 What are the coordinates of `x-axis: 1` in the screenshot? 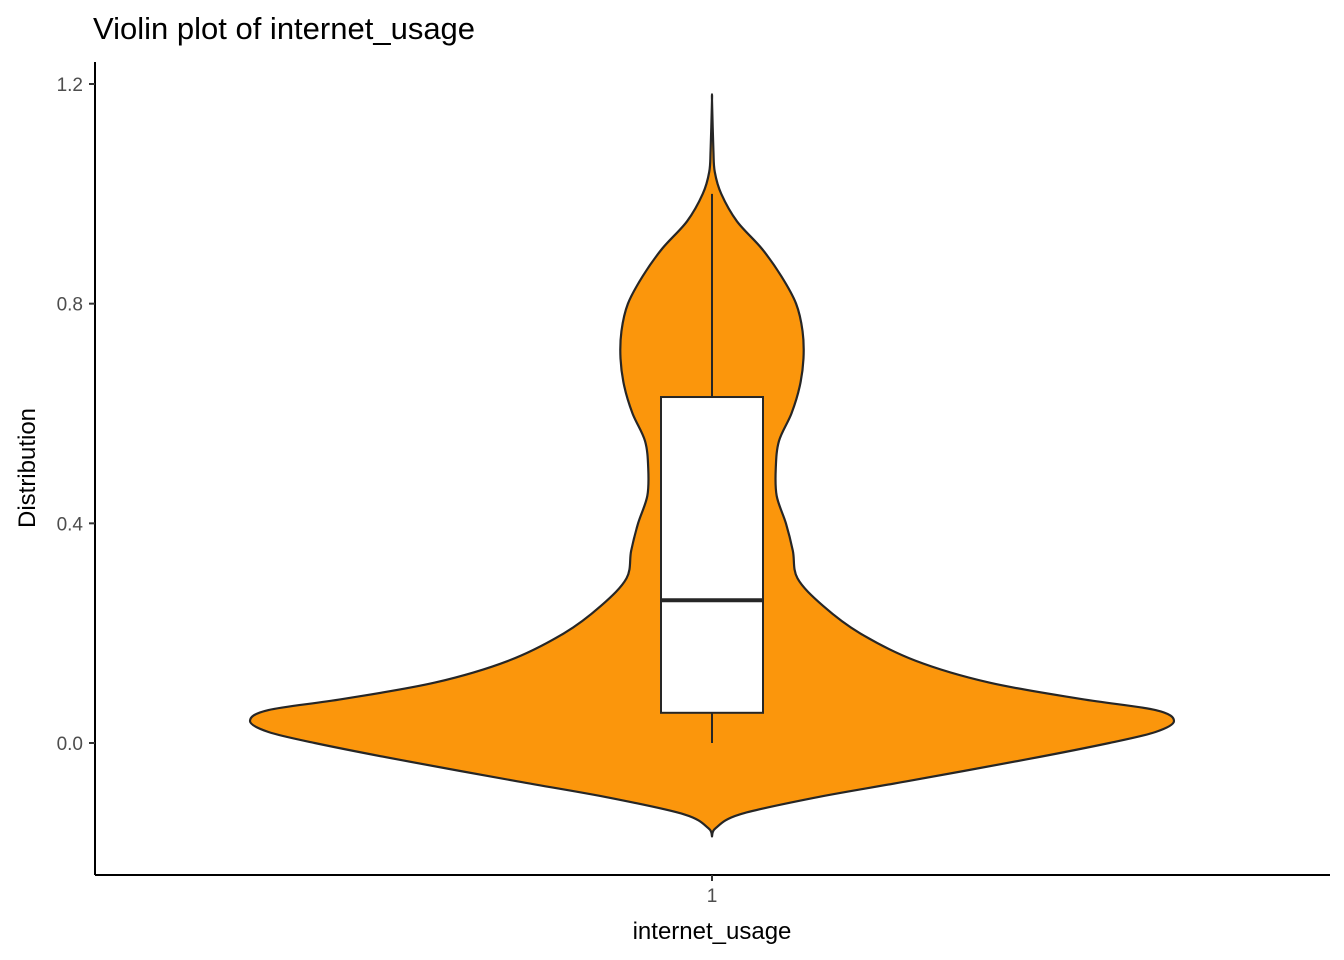 It's located at (712, 891).